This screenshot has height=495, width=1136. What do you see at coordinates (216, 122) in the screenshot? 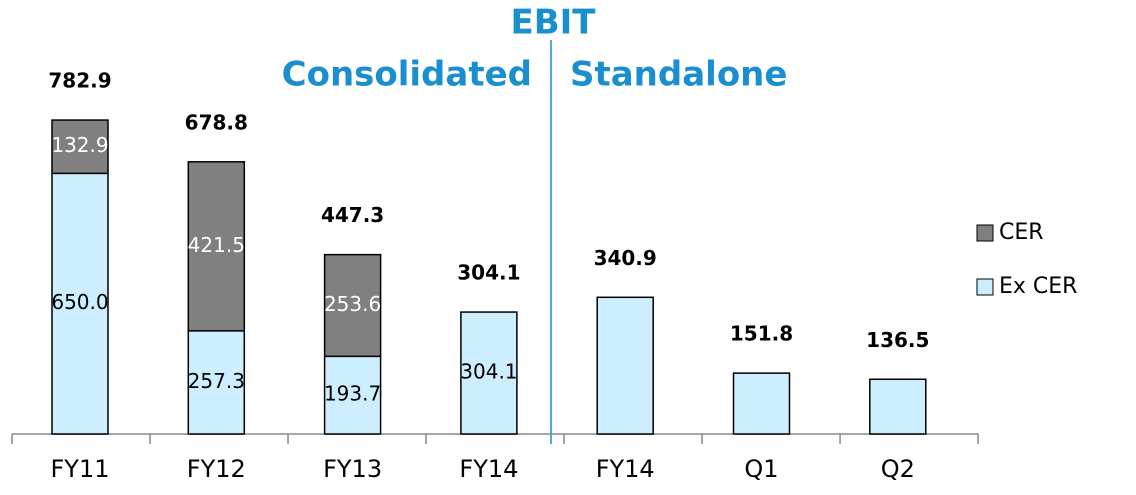
I see `total-label: 678.8` at bounding box center [216, 122].